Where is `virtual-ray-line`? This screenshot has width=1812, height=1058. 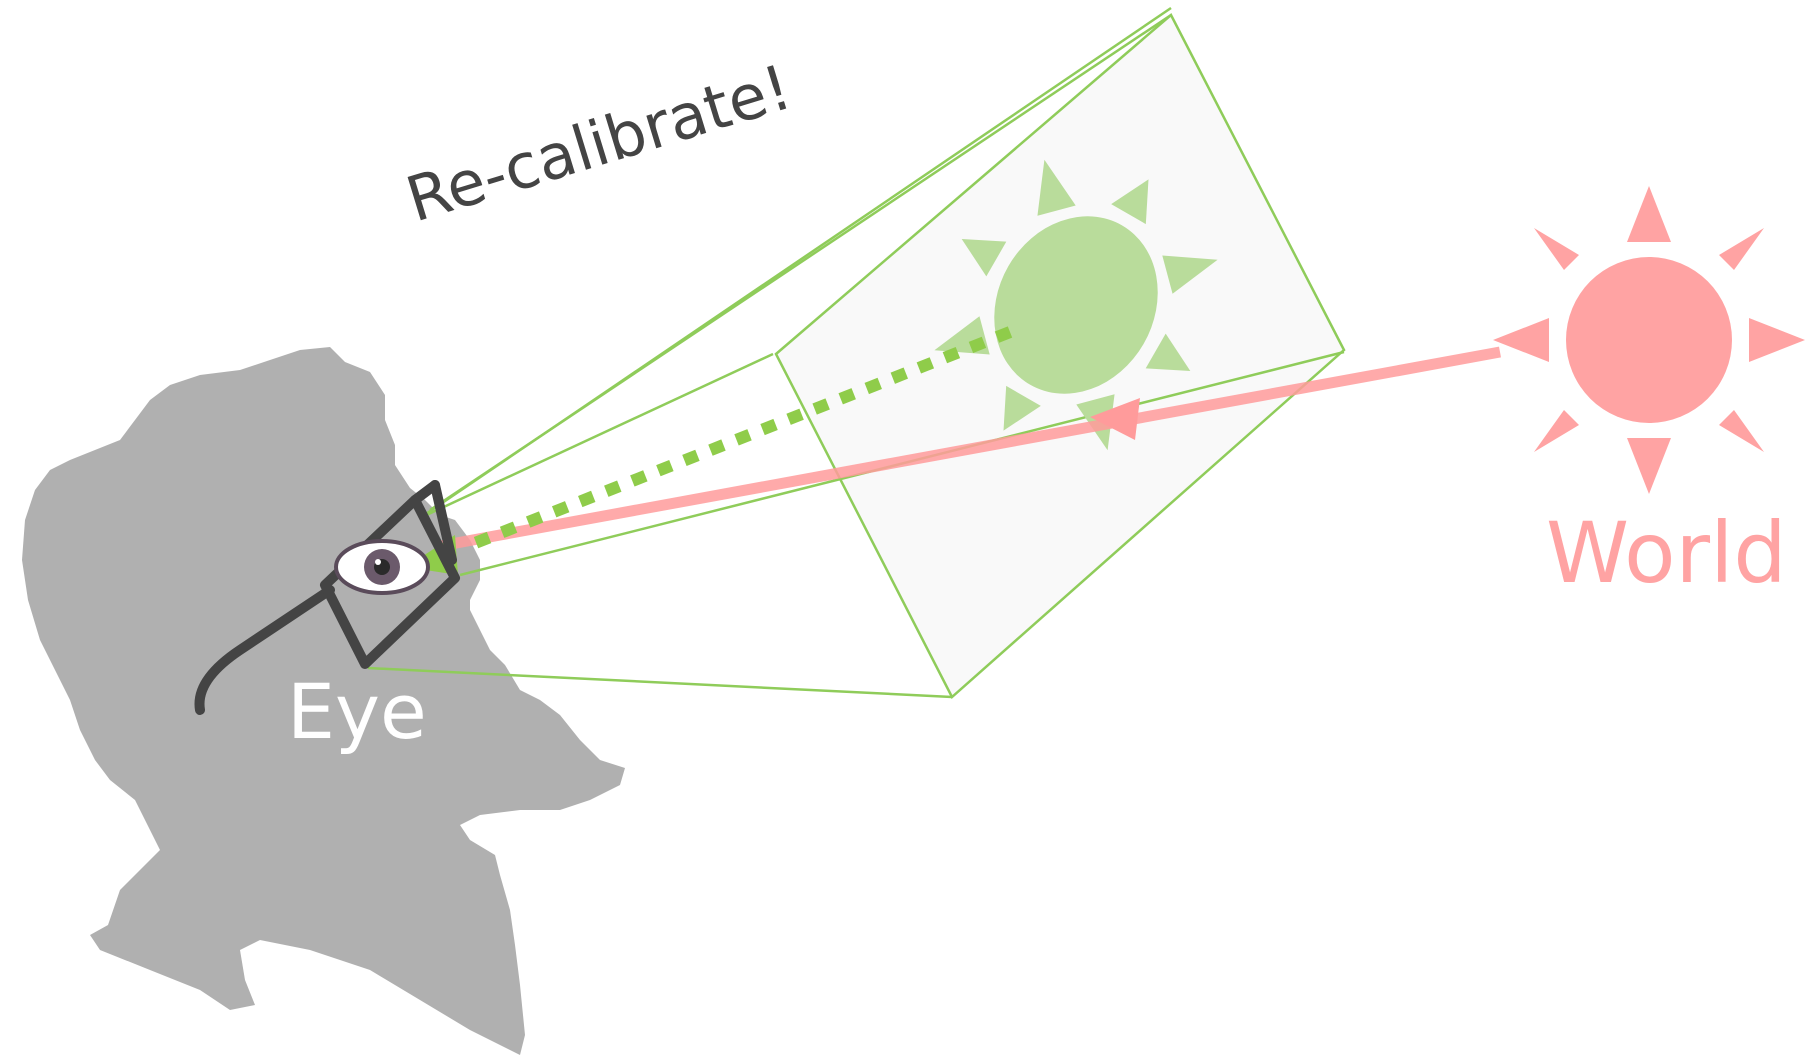
virtual-ray-line is located at coordinates (740, 438).